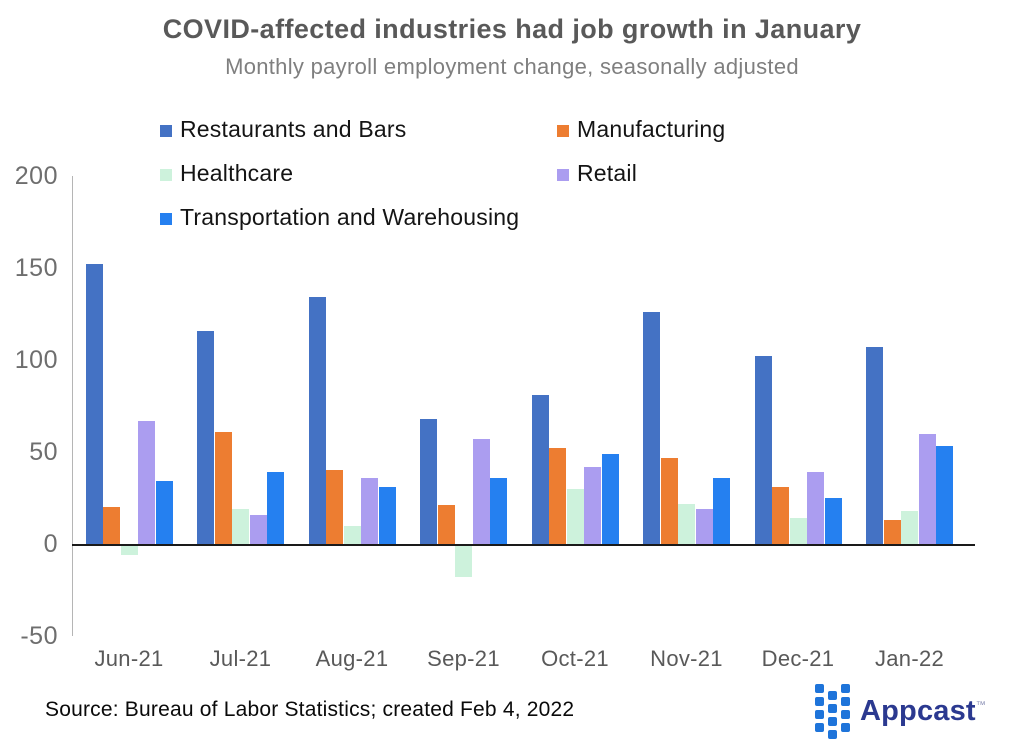  What do you see at coordinates (36, 176) in the screenshot?
I see `y-tick-label: 200` at bounding box center [36, 176].